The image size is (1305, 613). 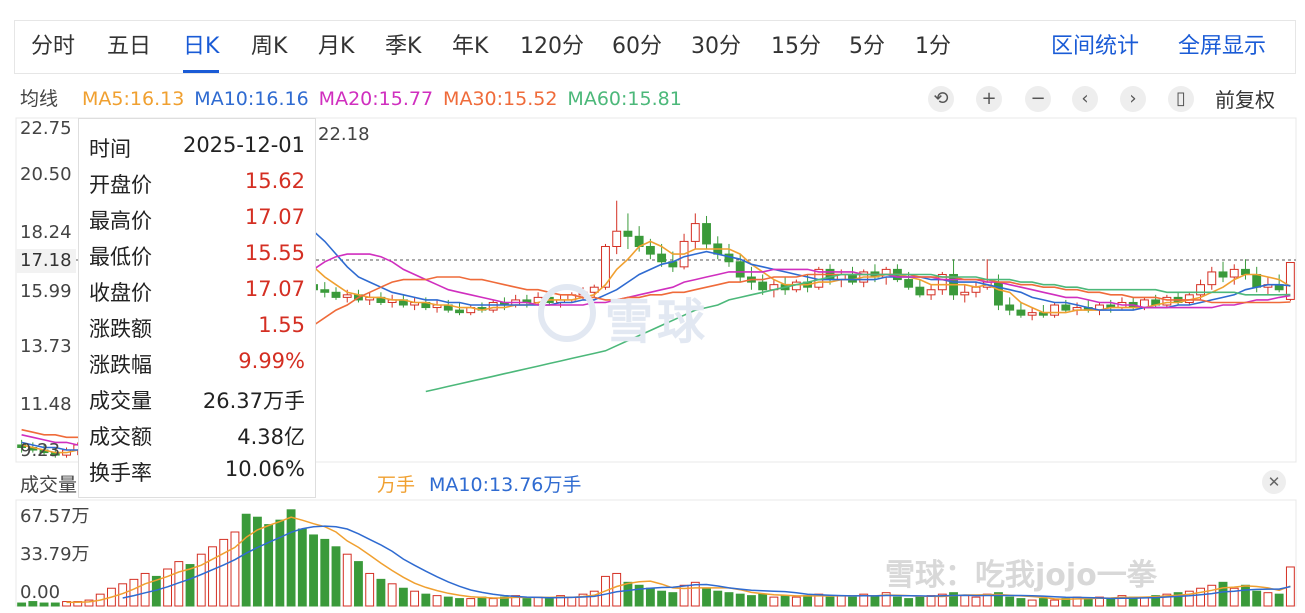 What do you see at coordinates (1038, 99) in the screenshot?
I see `zoom-out-icon: −` at bounding box center [1038, 99].